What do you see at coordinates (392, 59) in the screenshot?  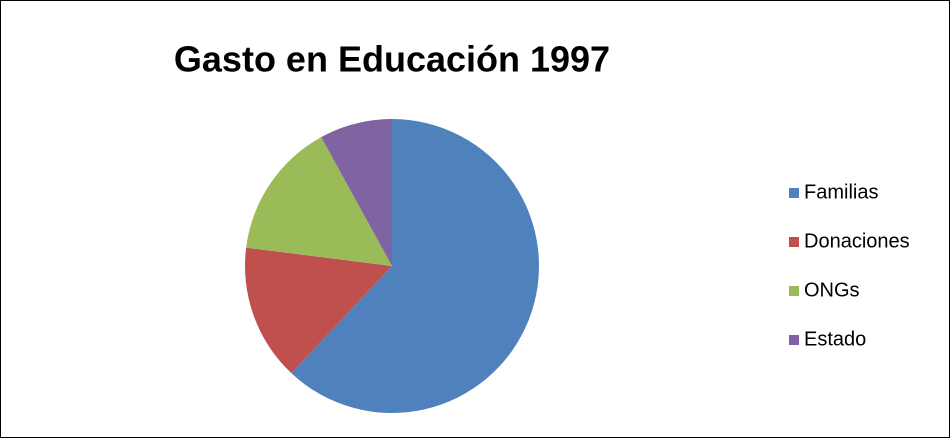 I see `chart-title: Gasto en Educación 1997` at bounding box center [392, 59].